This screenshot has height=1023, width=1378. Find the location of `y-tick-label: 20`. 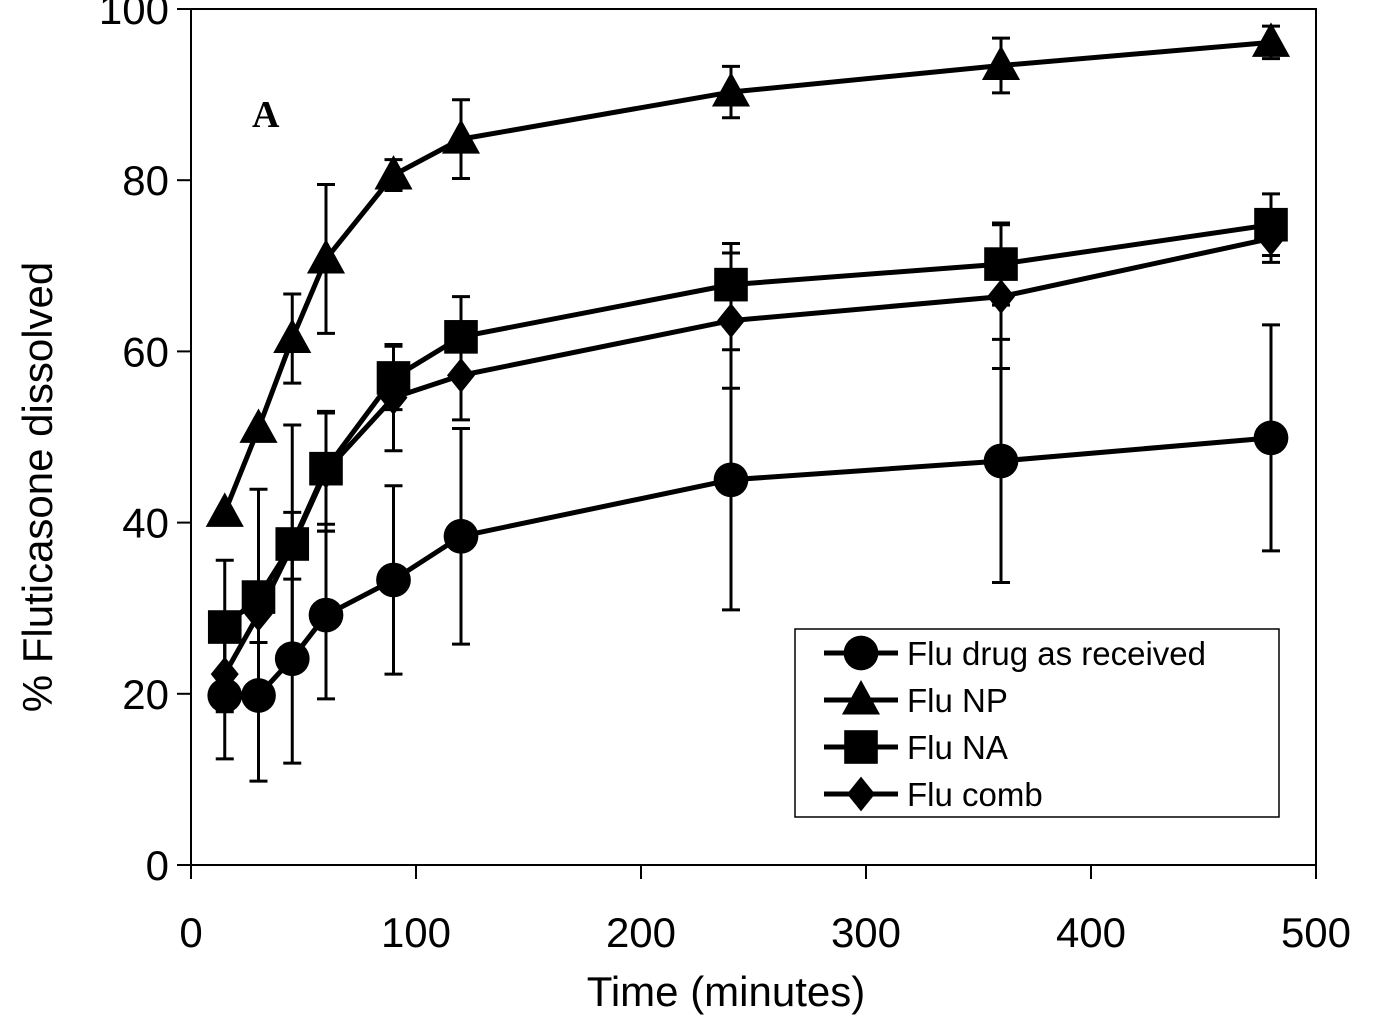

y-tick-label: 20 is located at coordinates (145, 694).